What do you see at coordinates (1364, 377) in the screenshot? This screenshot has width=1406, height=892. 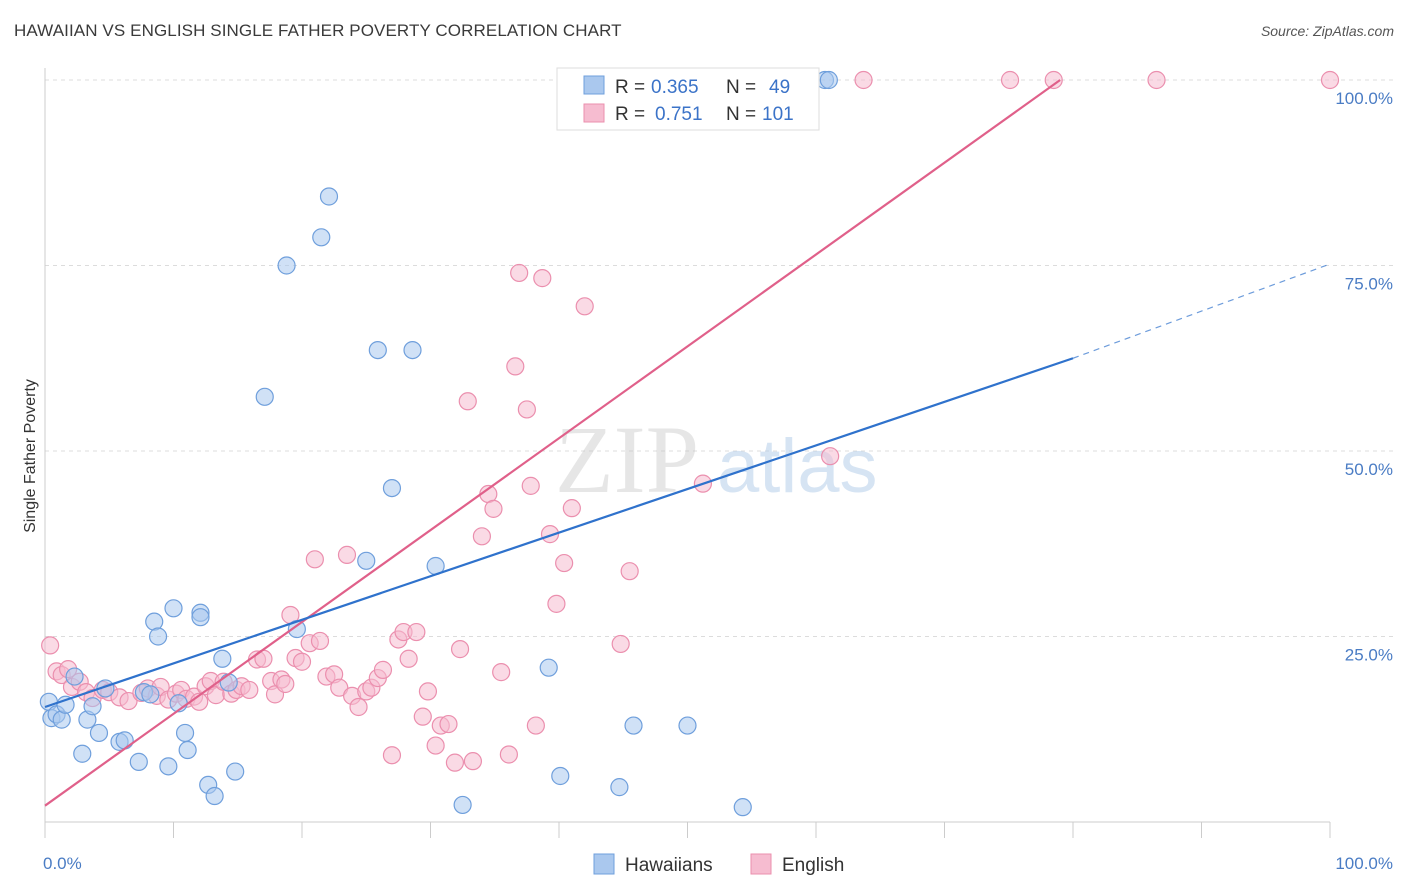 I see `y-tick-labels: 25.0% 50.0% 75.0% 100.0%` at bounding box center [1364, 377].